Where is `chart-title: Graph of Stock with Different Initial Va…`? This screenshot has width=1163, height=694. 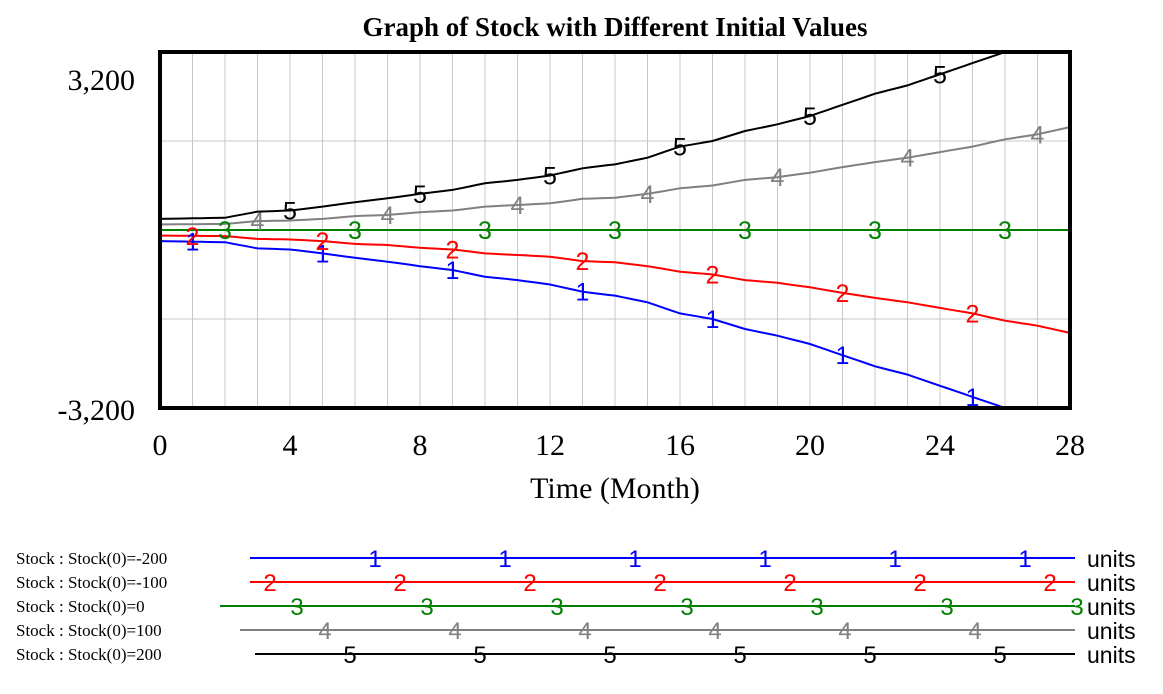 chart-title: Graph of Stock with Different Initial Va… is located at coordinates (614, 27).